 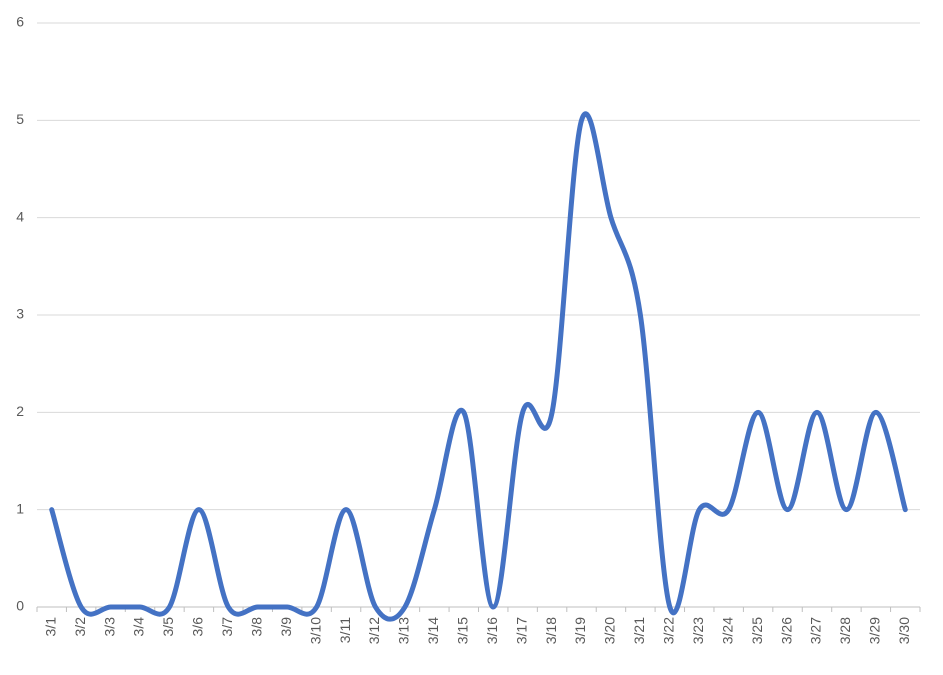 What do you see at coordinates (20, 606) in the screenshot?
I see `y-tick-label: 0` at bounding box center [20, 606].